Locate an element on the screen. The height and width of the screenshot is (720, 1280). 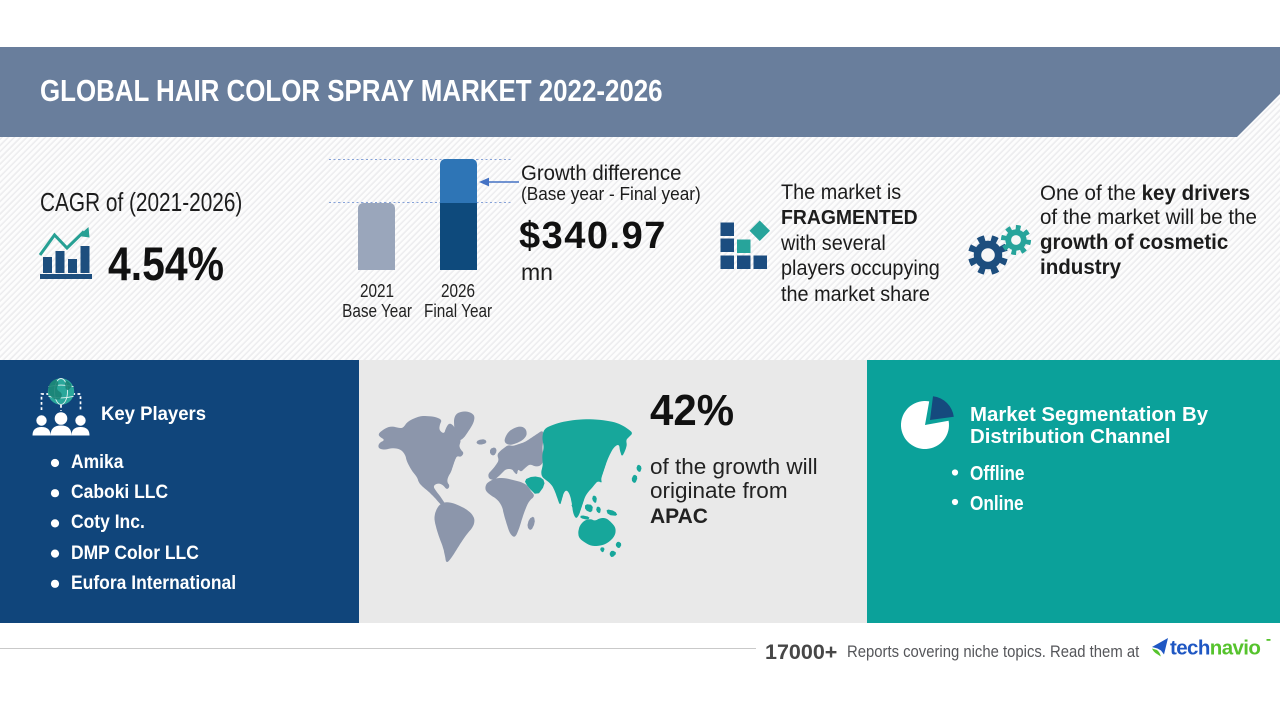
svg-text: technavio is located at coordinates (1215, 648).